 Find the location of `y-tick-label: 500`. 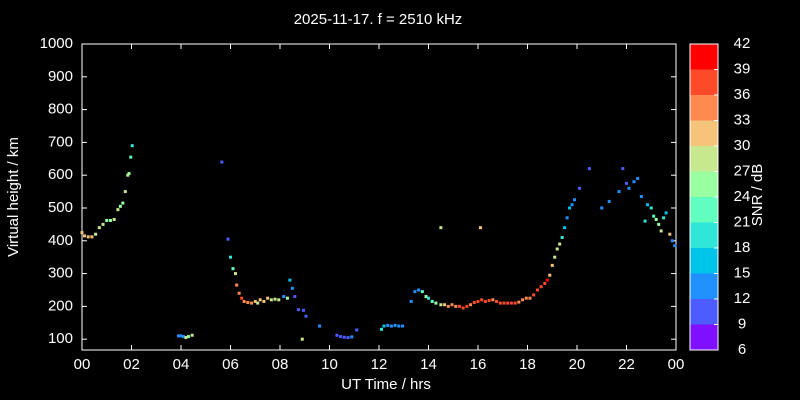

y-tick-label: 500 is located at coordinates (60, 207).